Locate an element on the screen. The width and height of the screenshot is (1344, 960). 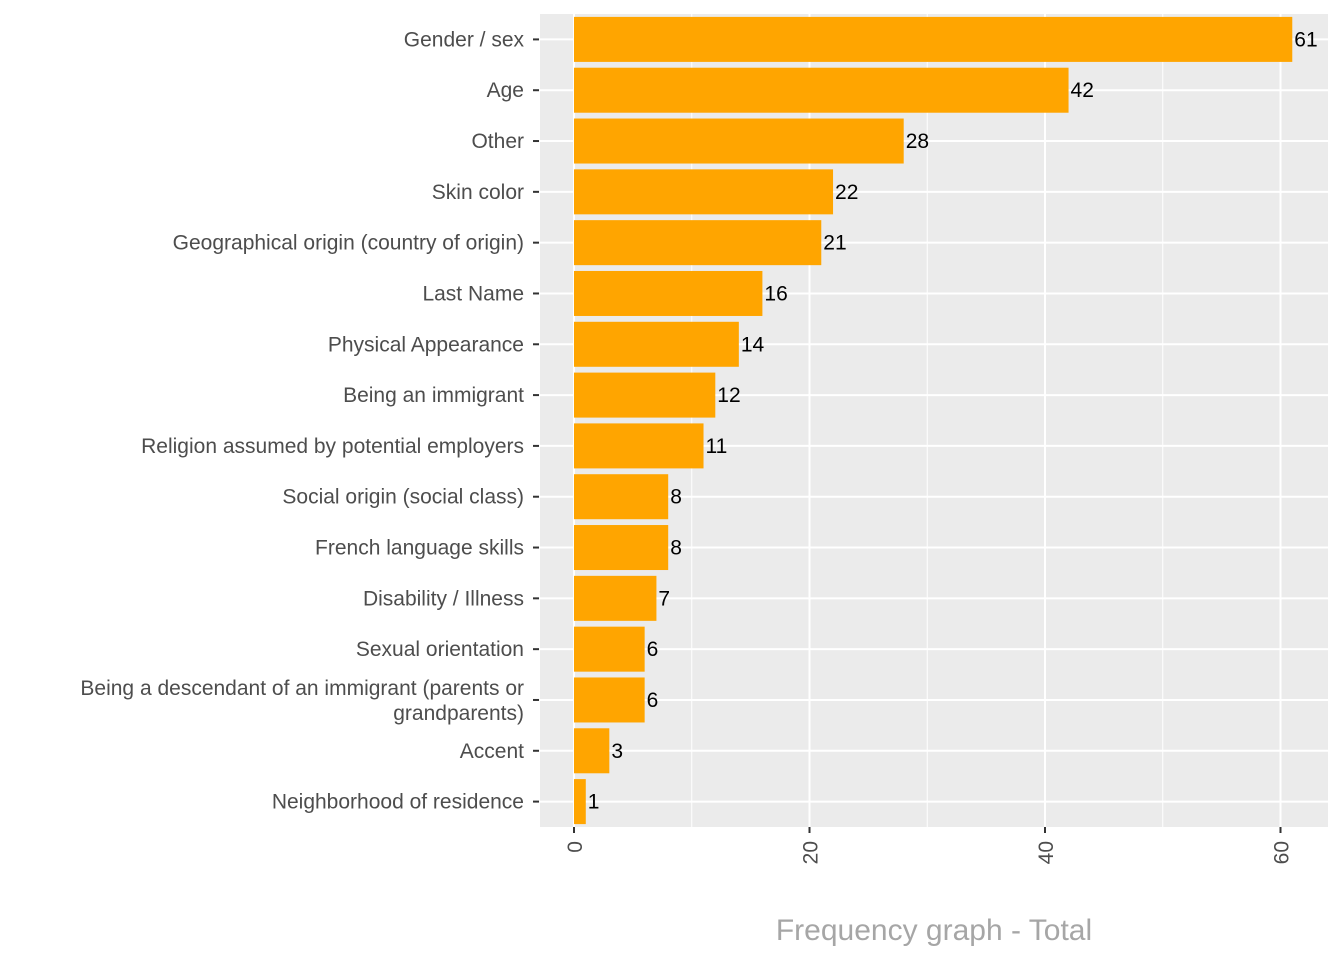
value-label: 3 is located at coordinates (617, 751).